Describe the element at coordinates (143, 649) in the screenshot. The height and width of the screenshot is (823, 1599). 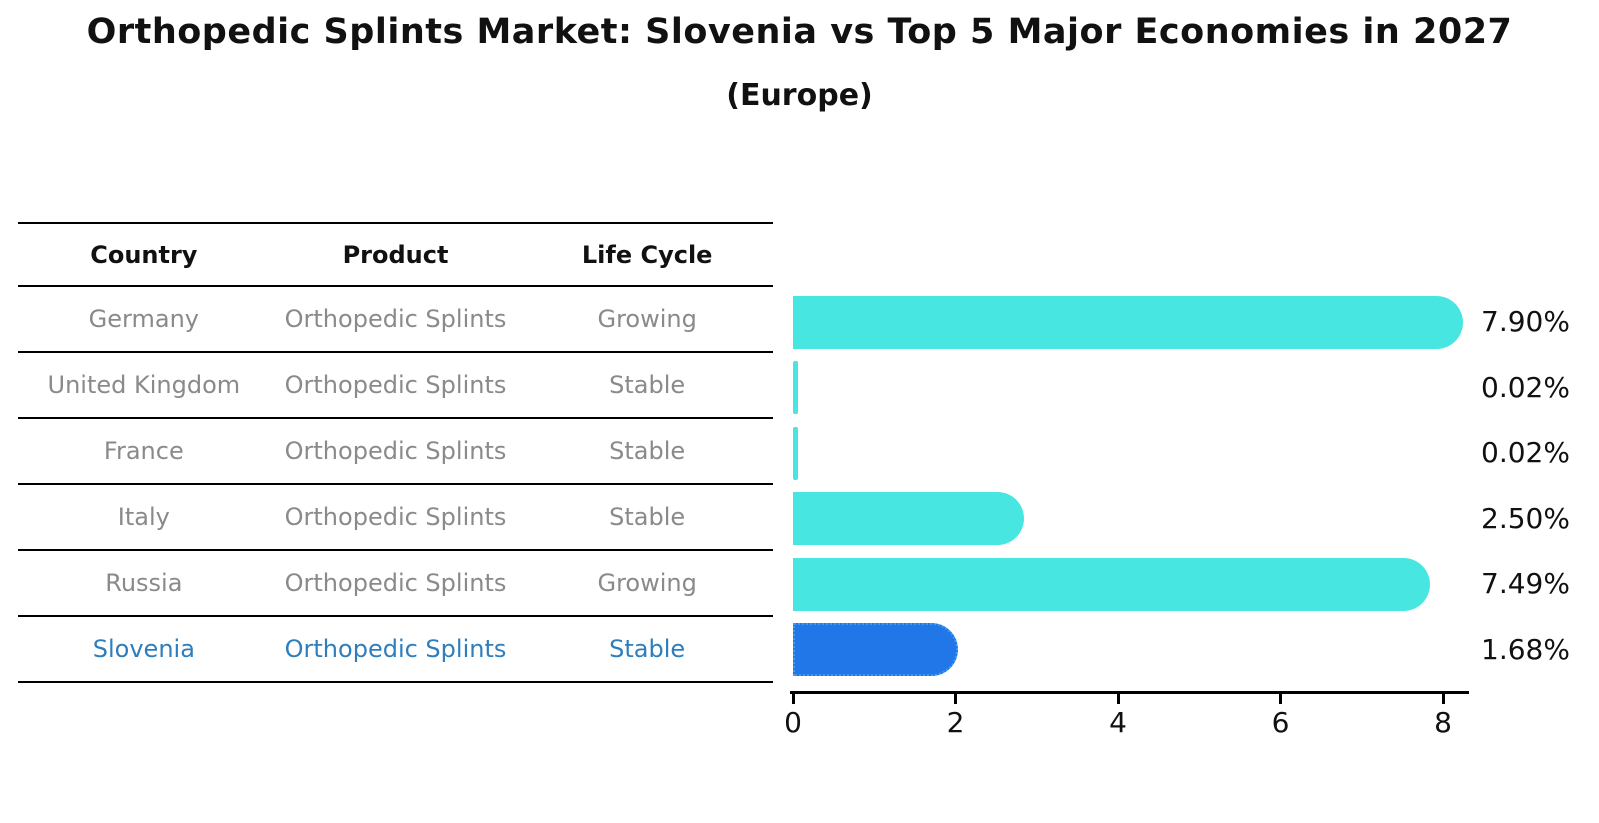
I see `table-cell-country: Slovenia` at that location.